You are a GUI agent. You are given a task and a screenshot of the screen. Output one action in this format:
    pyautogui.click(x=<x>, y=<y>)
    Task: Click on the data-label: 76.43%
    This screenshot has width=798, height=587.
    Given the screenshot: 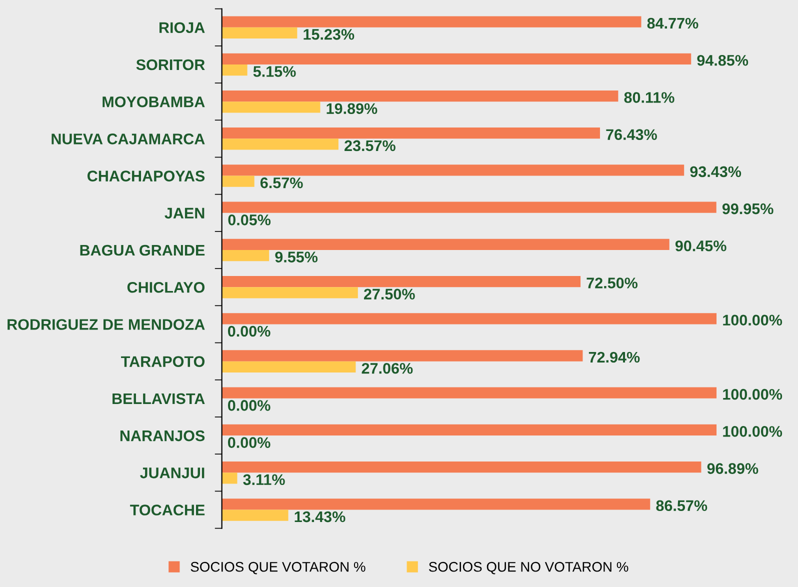 What is the action you would take?
    pyautogui.click(x=631, y=134)
    